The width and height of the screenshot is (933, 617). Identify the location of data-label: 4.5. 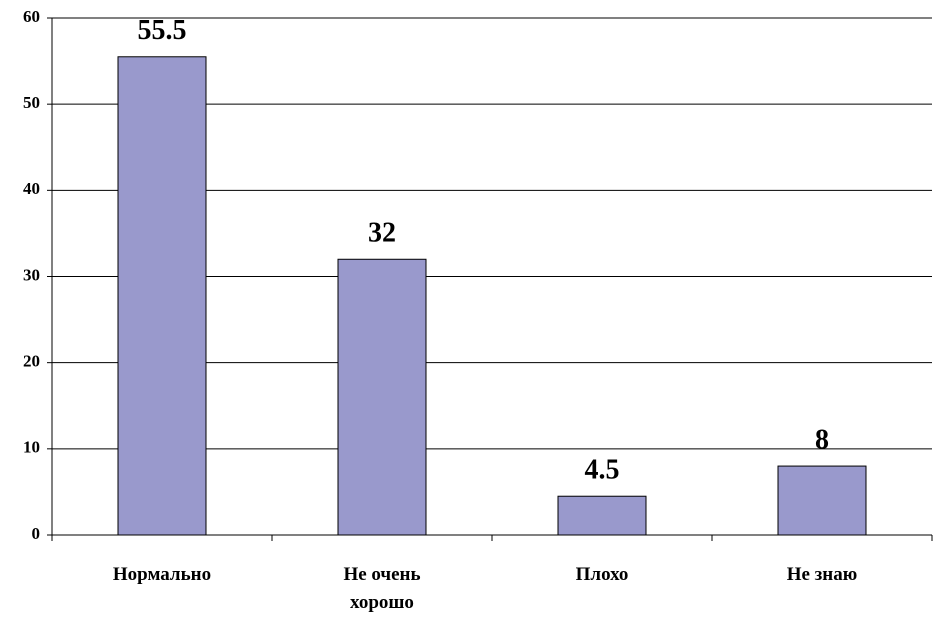
(602, 470).